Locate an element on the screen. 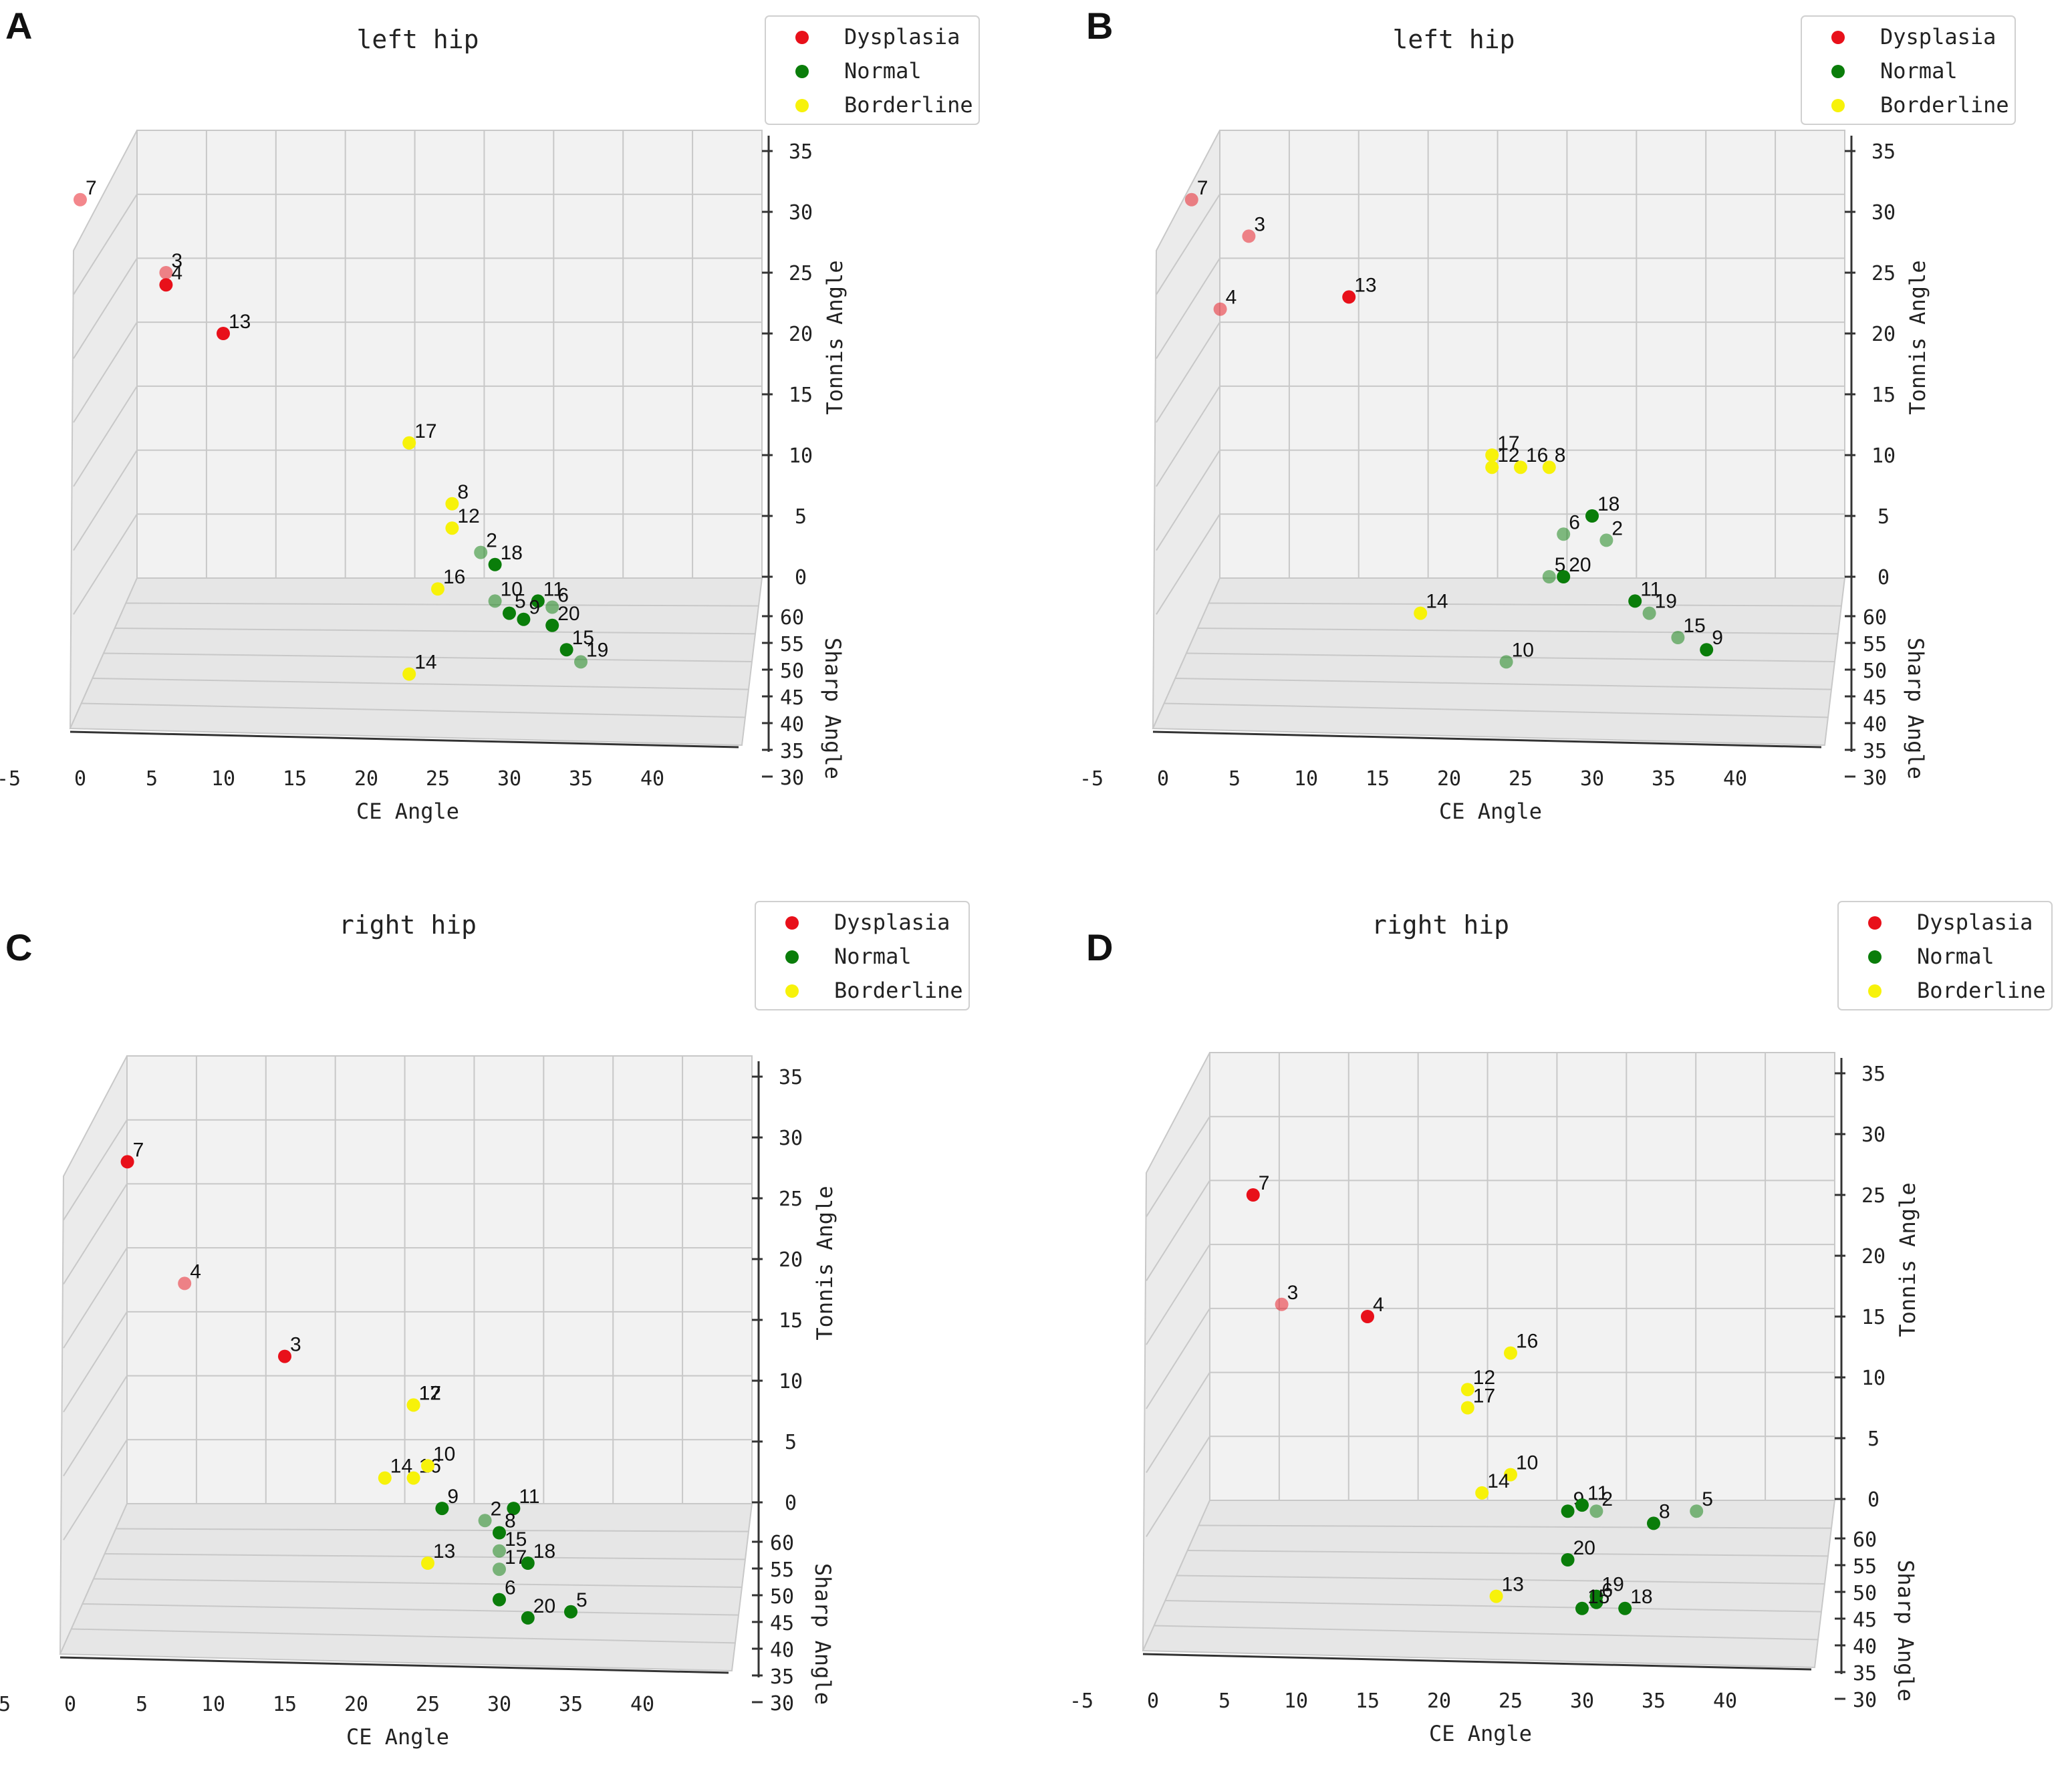 This screenshot has height=1771, width=2072. z-tick-label: 5 is located at coordinates (791, 1442).